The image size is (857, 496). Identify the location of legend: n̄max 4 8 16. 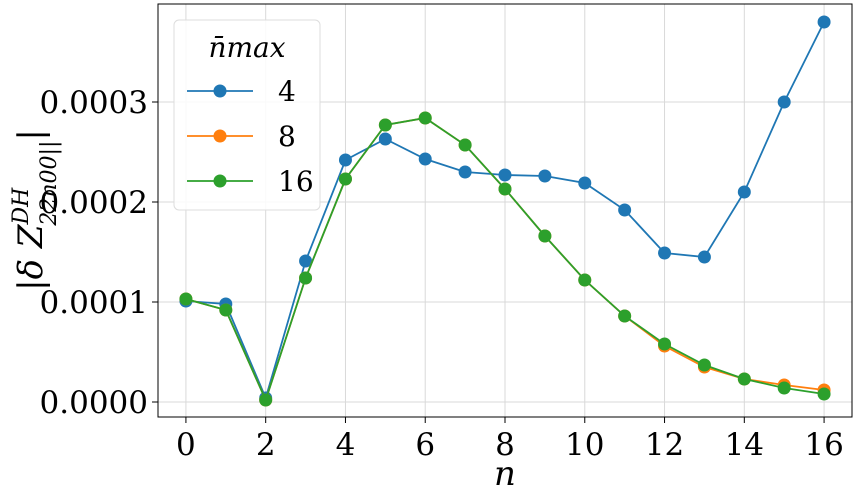
(247, 115).